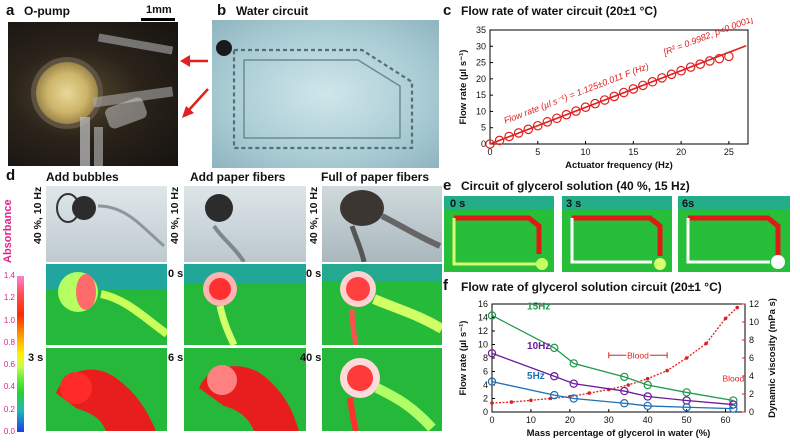 The image size is (800, 448). Describe the element at coordinates (222, 10) in the screenshot. I see `panel-label-b: b` at that location.